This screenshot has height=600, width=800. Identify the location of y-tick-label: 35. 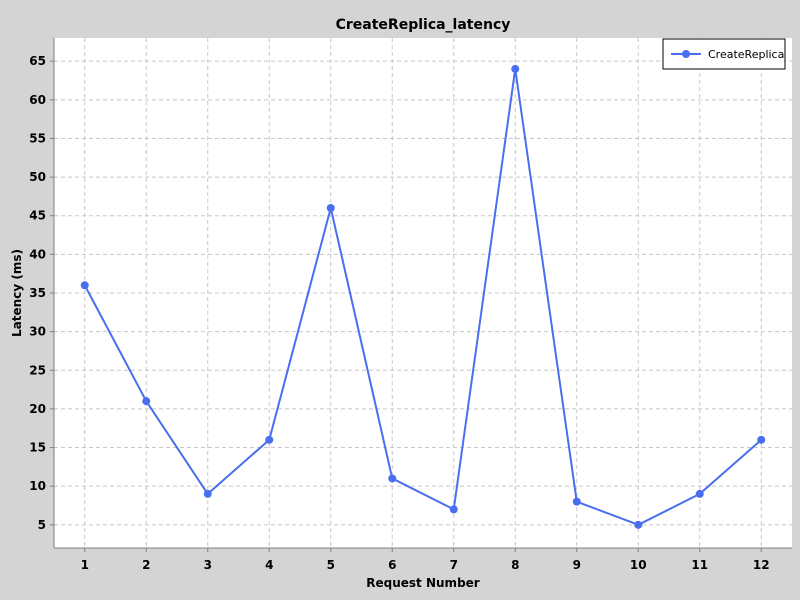
(37, 293).